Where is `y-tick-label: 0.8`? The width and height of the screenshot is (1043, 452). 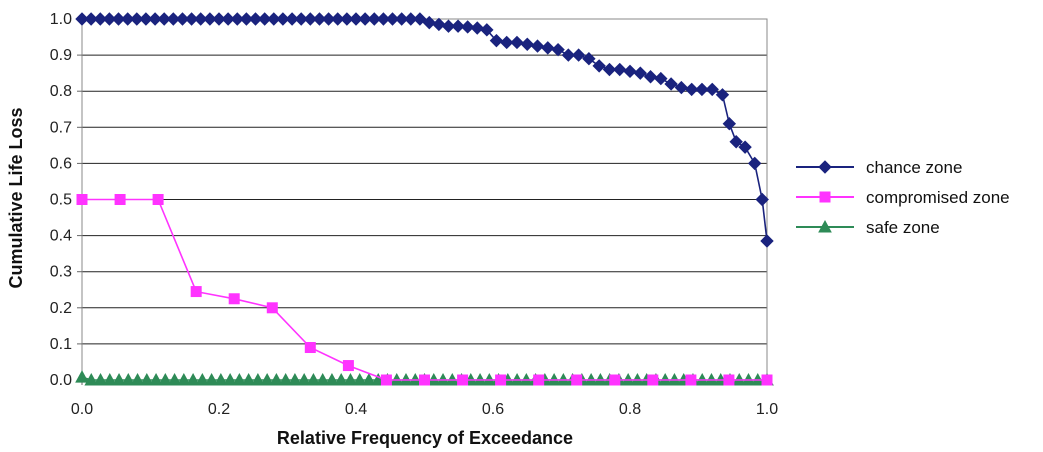
y-tick-label: 0.8 is located at coordinates (61, 91).